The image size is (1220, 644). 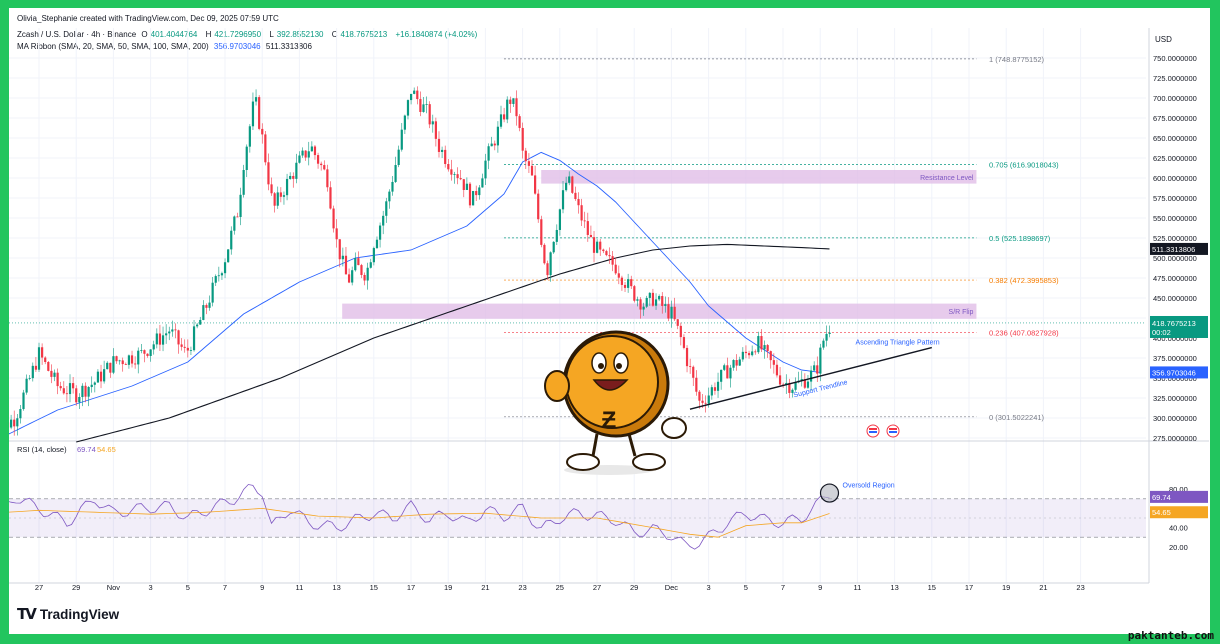 I want to click on mascot-pupil-left, so click(x=601, y=366).